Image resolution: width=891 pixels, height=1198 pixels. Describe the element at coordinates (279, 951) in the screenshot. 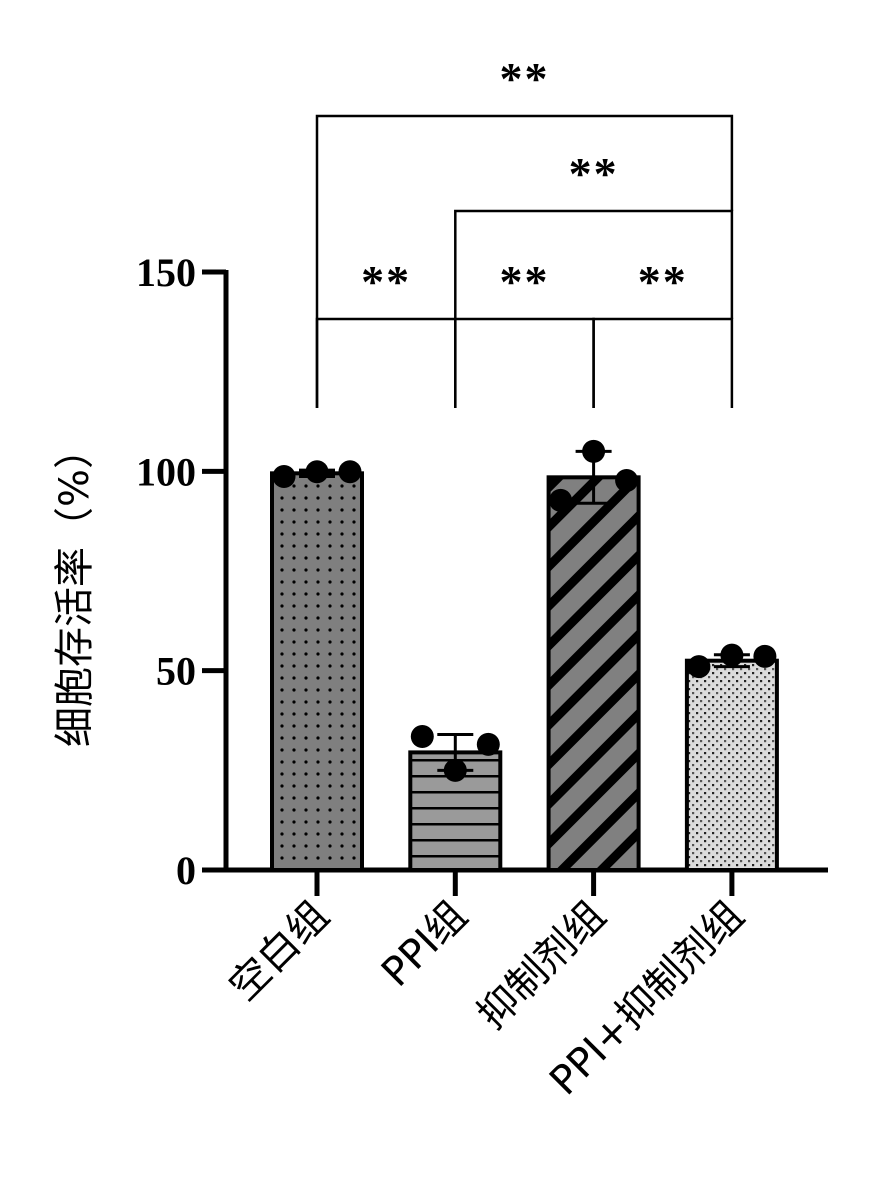

I see `category-label: 空白组` at that location.